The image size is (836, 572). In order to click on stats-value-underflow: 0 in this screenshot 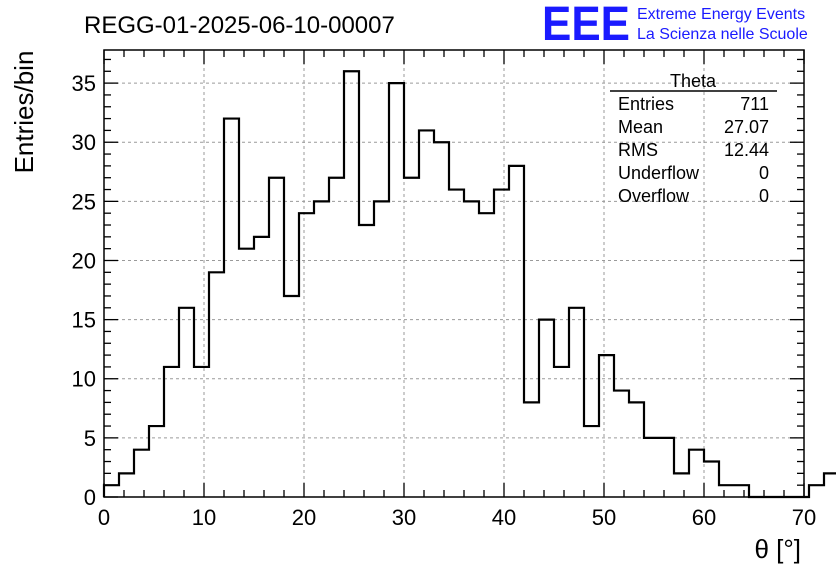, I will do `click(764, 173)`.